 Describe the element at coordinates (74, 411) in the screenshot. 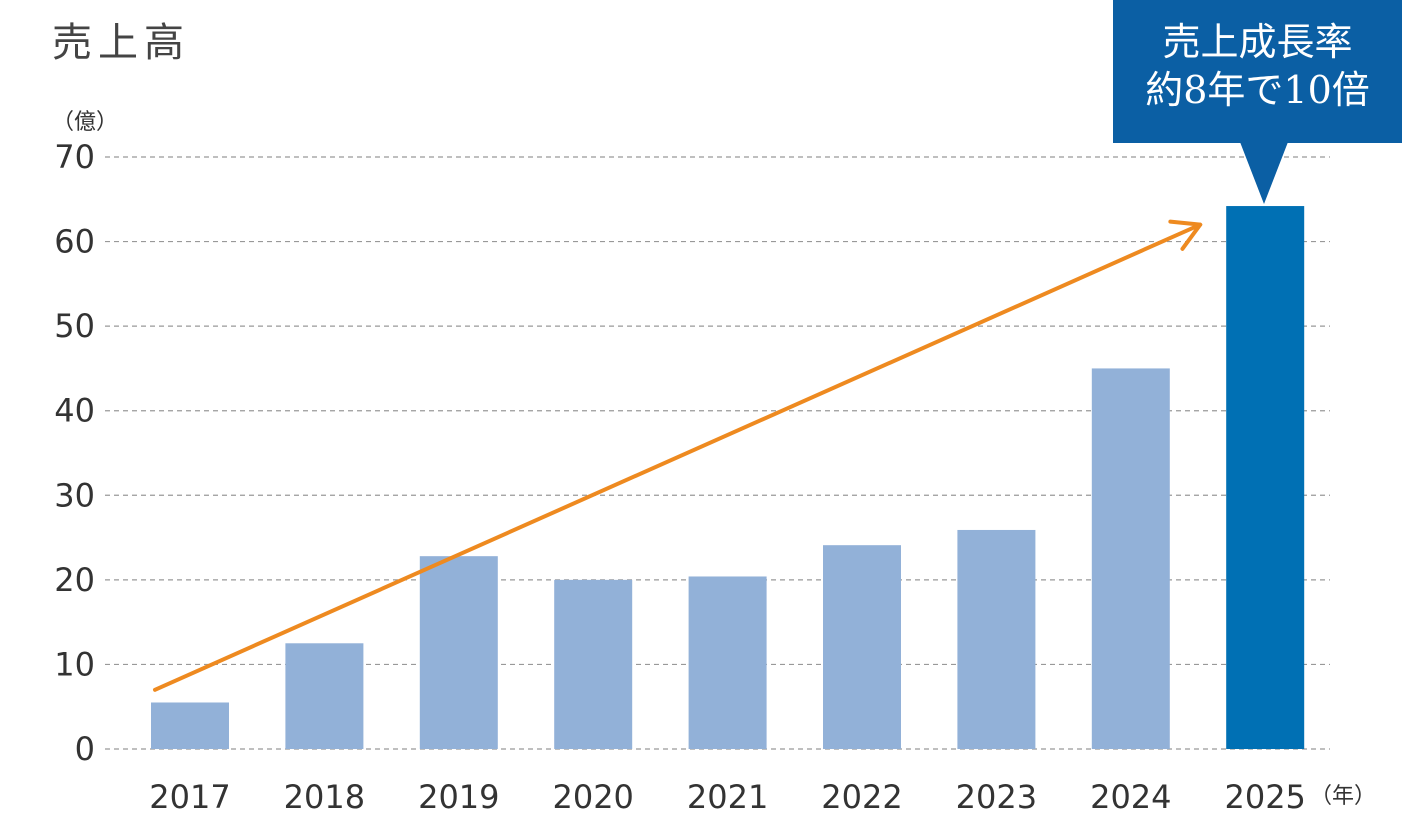

I see `y-tick-label-40: 40` at that location.